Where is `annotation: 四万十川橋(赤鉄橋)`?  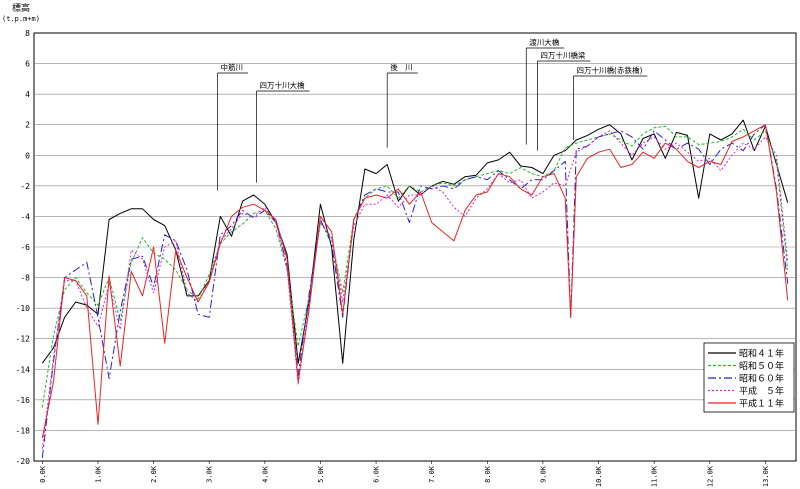 annotation: 四万十川橋(赤鉄橋) is located at coordinates (610, 102).